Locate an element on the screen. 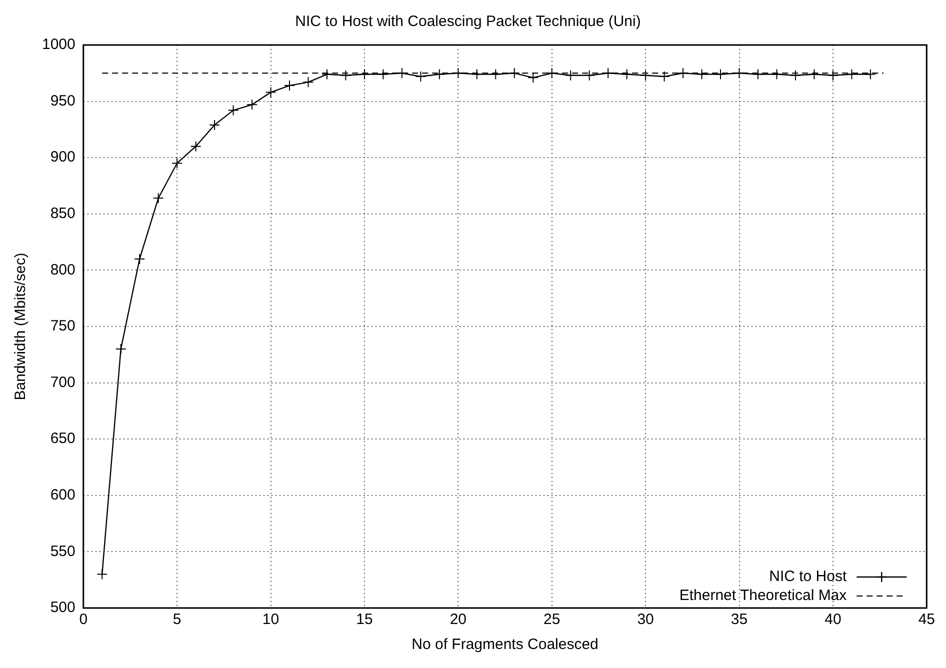 This screenshot has width=946, height=668. y-tick-label: 1000 is located at coordinates (59, 45).